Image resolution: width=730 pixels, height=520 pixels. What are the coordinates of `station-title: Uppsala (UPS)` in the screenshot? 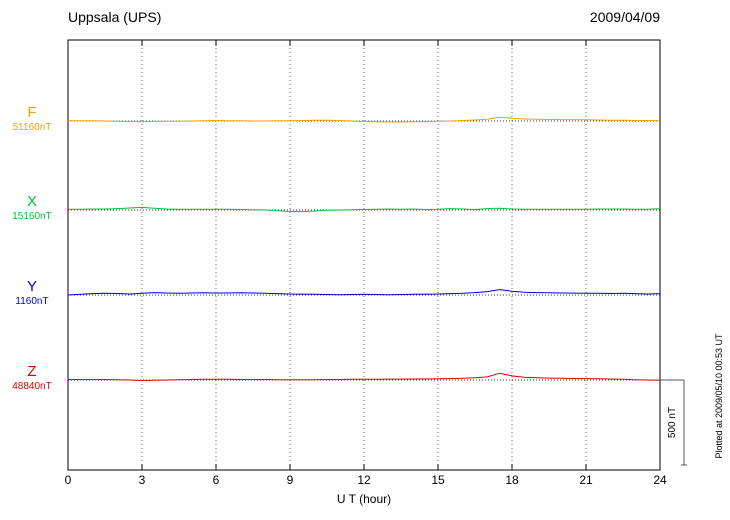 It's located at (115, 17).